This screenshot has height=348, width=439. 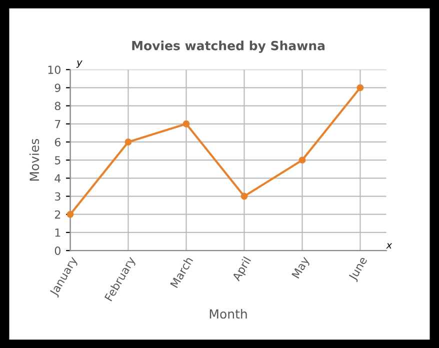 What do you see at coordinates (57, 88) in the screenshot?
I see `y-tick-label: 9` at bounding box center [57, 88].